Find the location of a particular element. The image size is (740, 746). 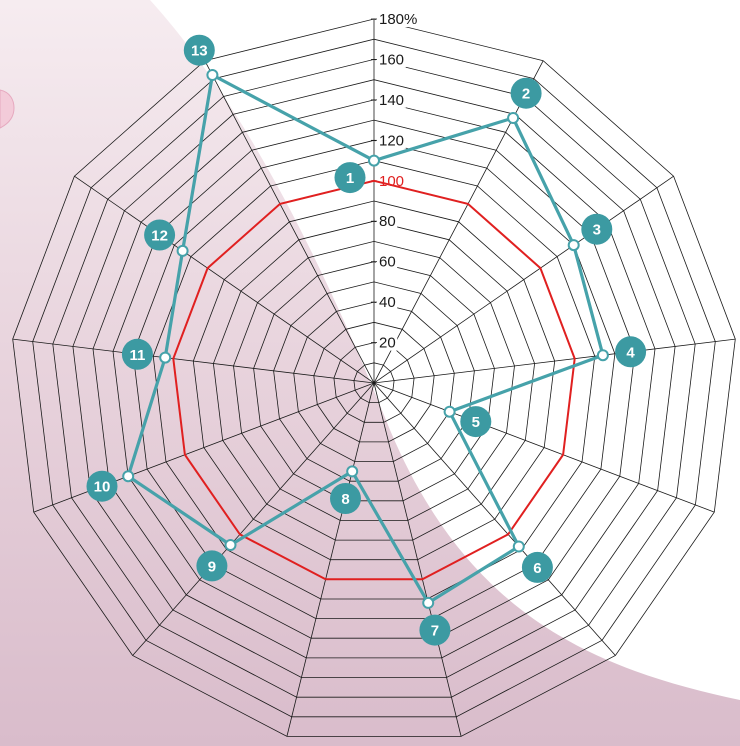

tick-label: 180% is located at coordinates (398, 19).